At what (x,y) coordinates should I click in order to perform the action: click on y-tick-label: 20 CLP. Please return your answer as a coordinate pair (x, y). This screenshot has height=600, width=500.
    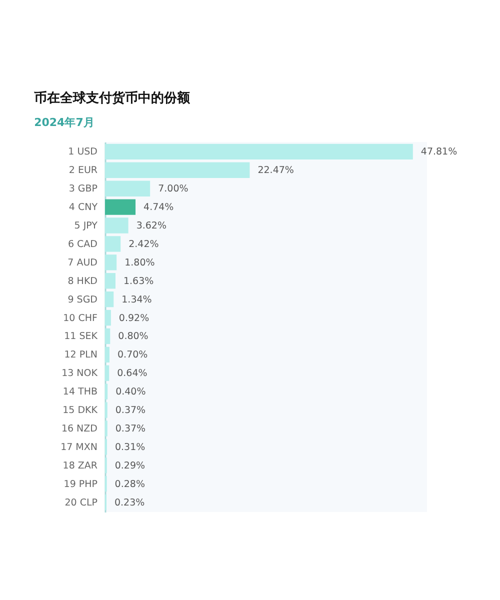
    Looking at the image, I should click on (81, 502).